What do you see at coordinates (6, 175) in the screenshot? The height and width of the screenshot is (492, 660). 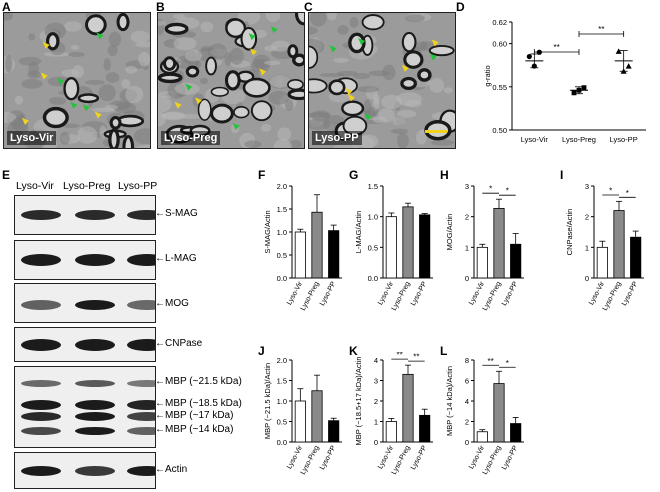 I see `panel-letter-e: E` at bounding box center [6, 175].